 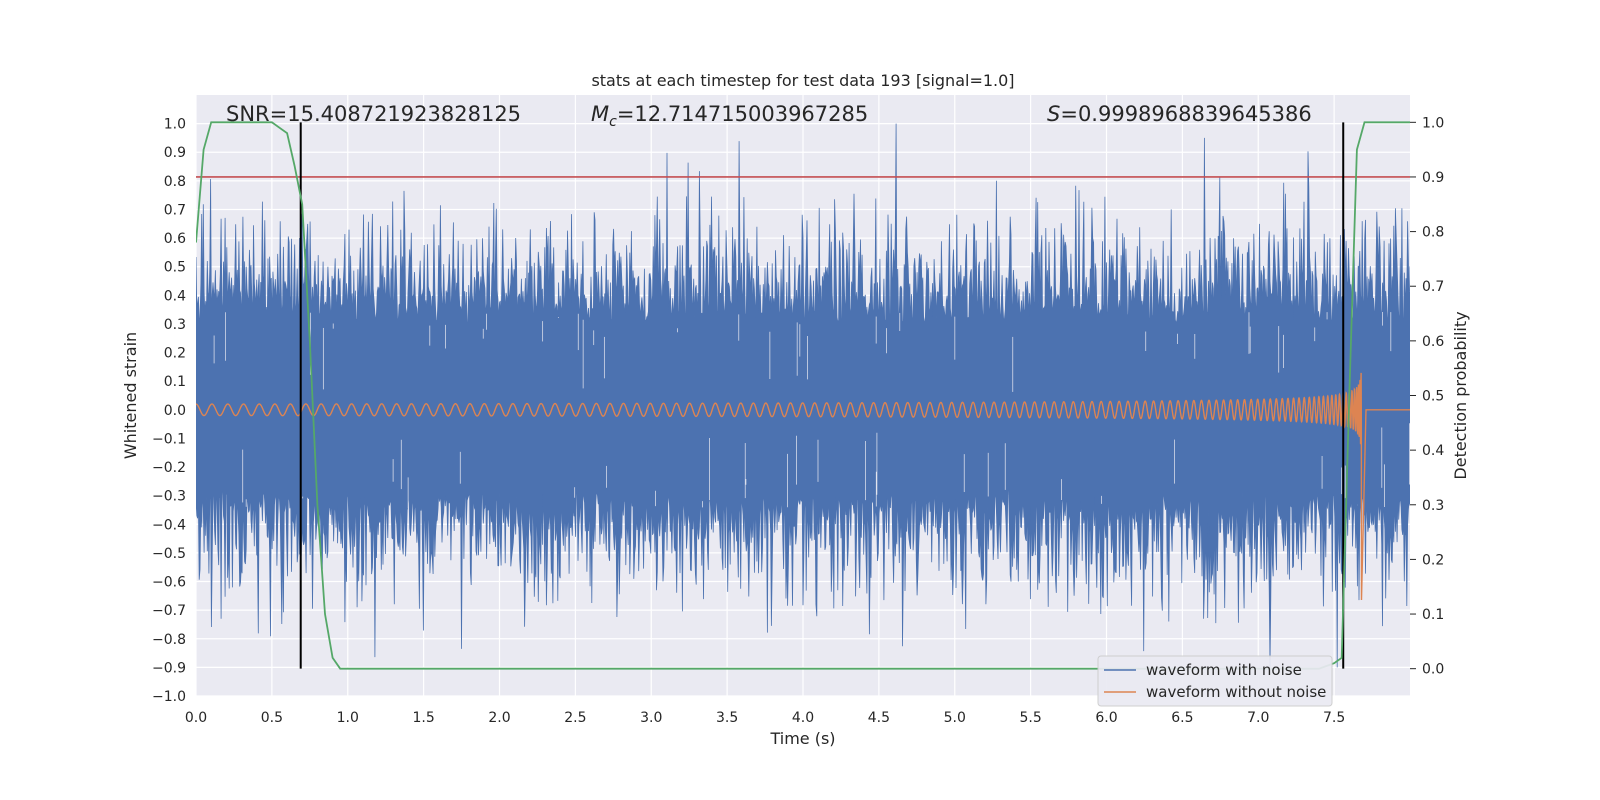 I want to click on snr-annotation: SNR=15.408721923828125, so click(x=373, y=114).